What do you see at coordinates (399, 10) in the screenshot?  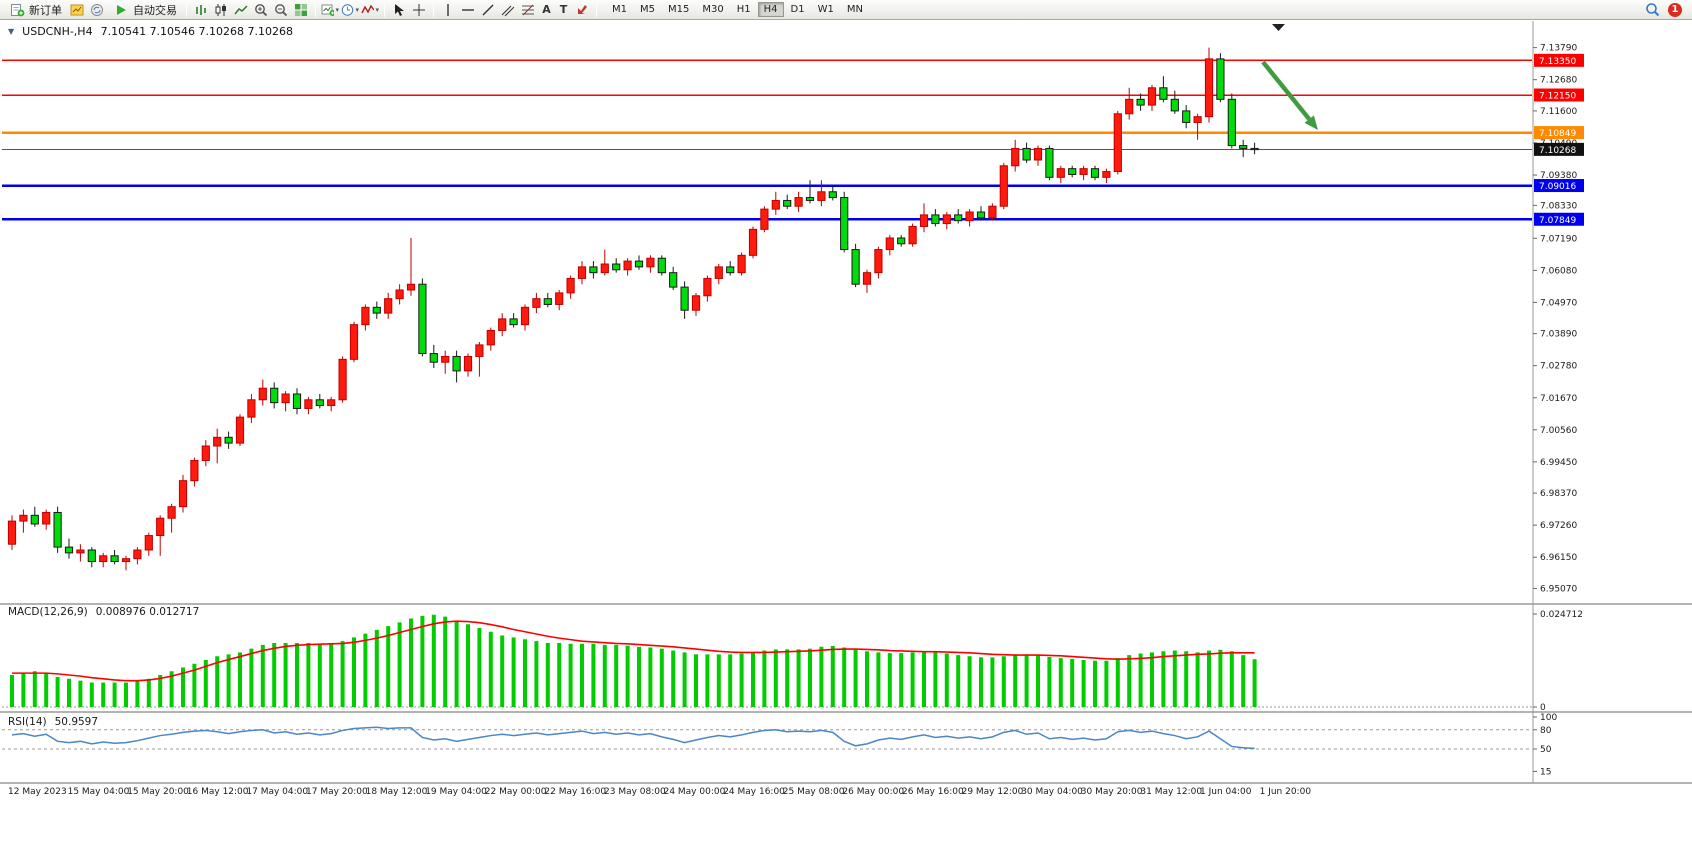 I see `cursor-icon` at bounding box center [399, 10].